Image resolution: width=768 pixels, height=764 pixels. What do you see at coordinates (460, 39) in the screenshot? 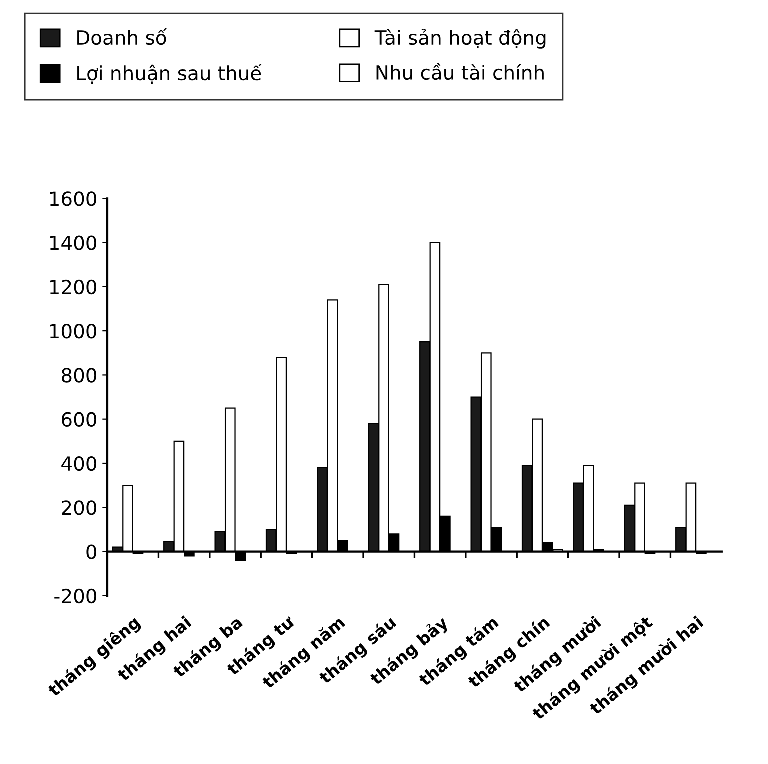
I see `legend-label: Tài sản hoạt động` at bounding box center [460, 39].